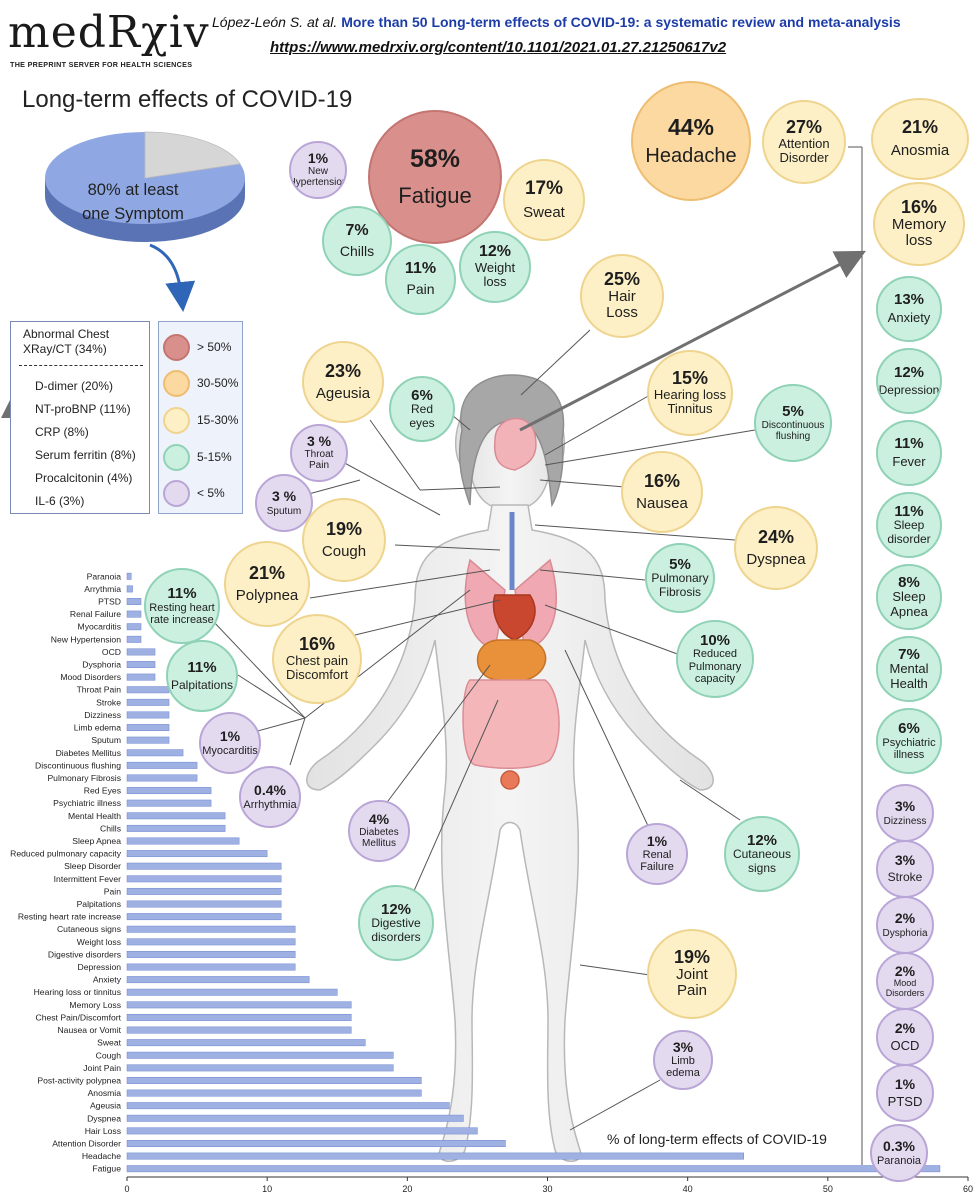 The image size is (980, 1200). I want to click on bar-category-label: Chest Pain/Discomfort, so click(79, 1017).